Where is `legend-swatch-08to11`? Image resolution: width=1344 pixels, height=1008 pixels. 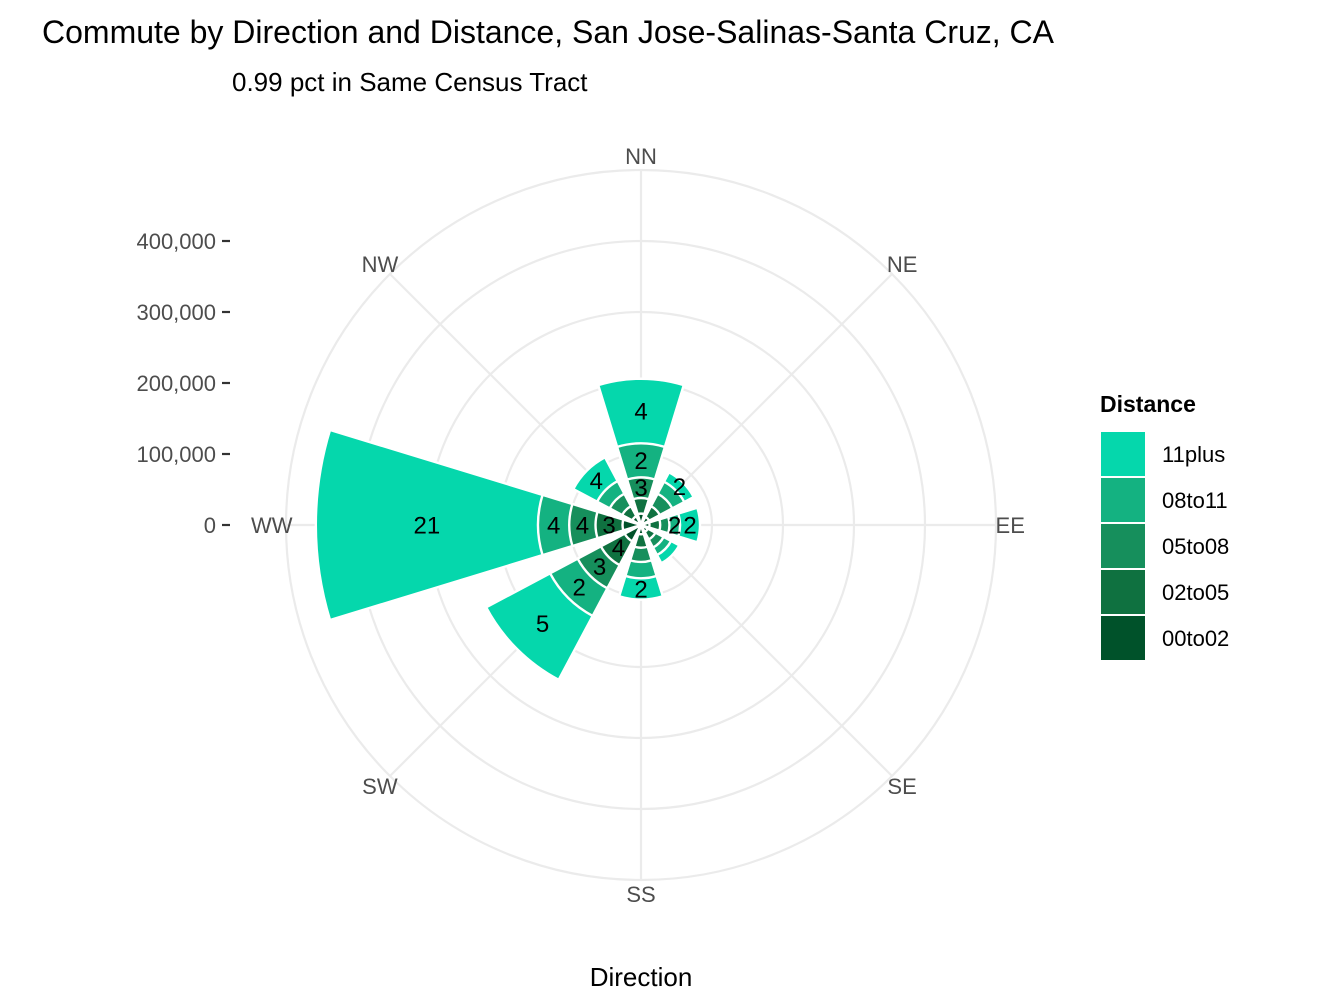
legend-swatch-08to11 is located at coordinates (1123, 500).